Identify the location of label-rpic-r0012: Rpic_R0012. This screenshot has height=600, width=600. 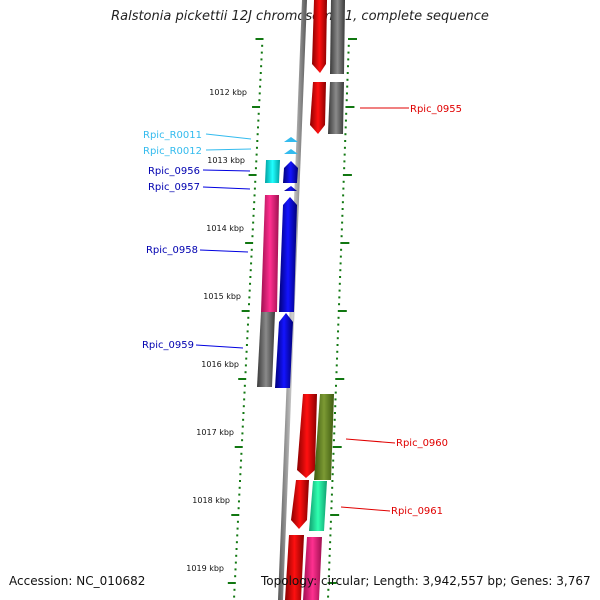
(172, 151).